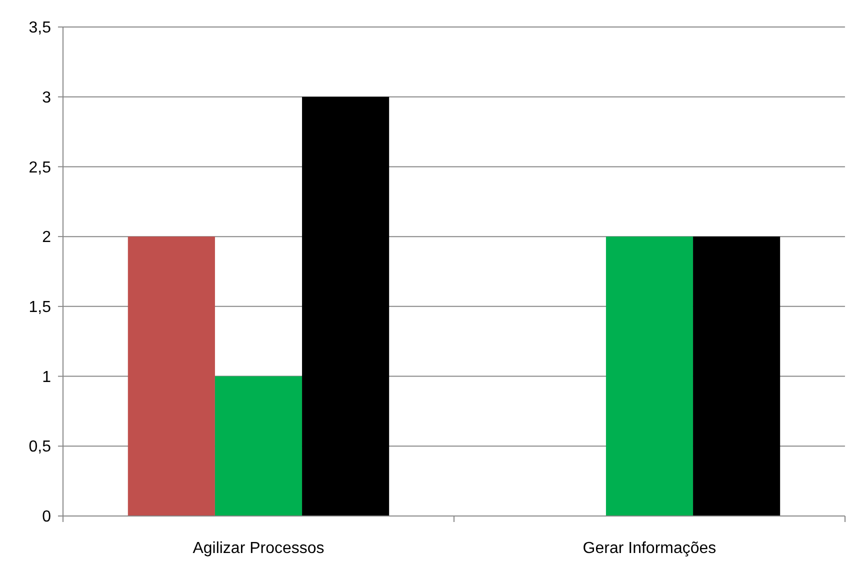 The width and height of the screenshot is (846, 569). I want to click on y-tick-label: 3,5, so click(40, 28).